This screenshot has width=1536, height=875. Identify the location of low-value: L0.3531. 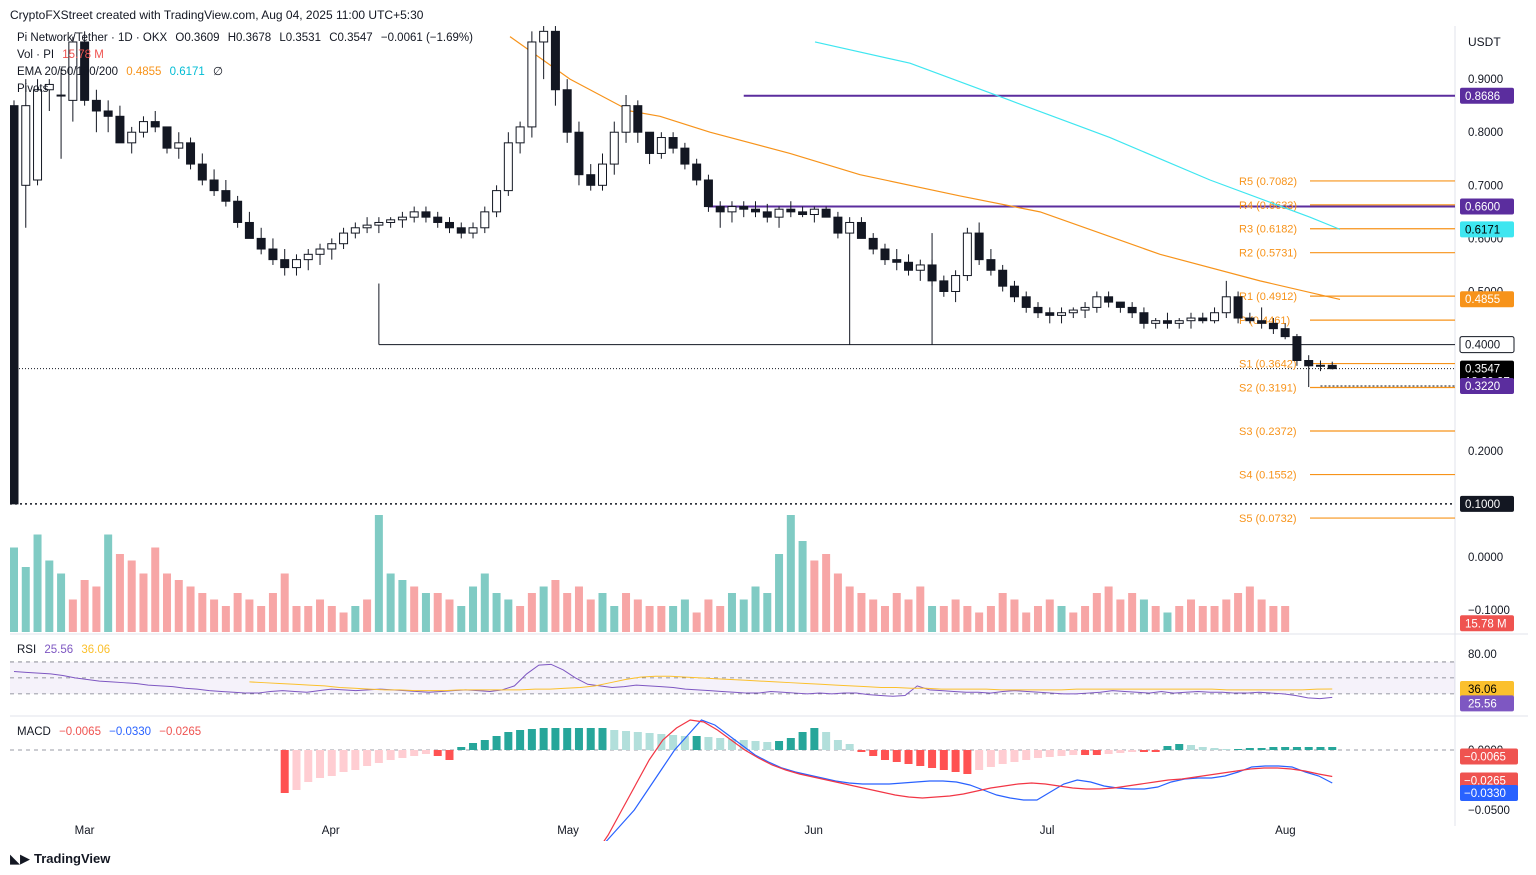
(300, 38).